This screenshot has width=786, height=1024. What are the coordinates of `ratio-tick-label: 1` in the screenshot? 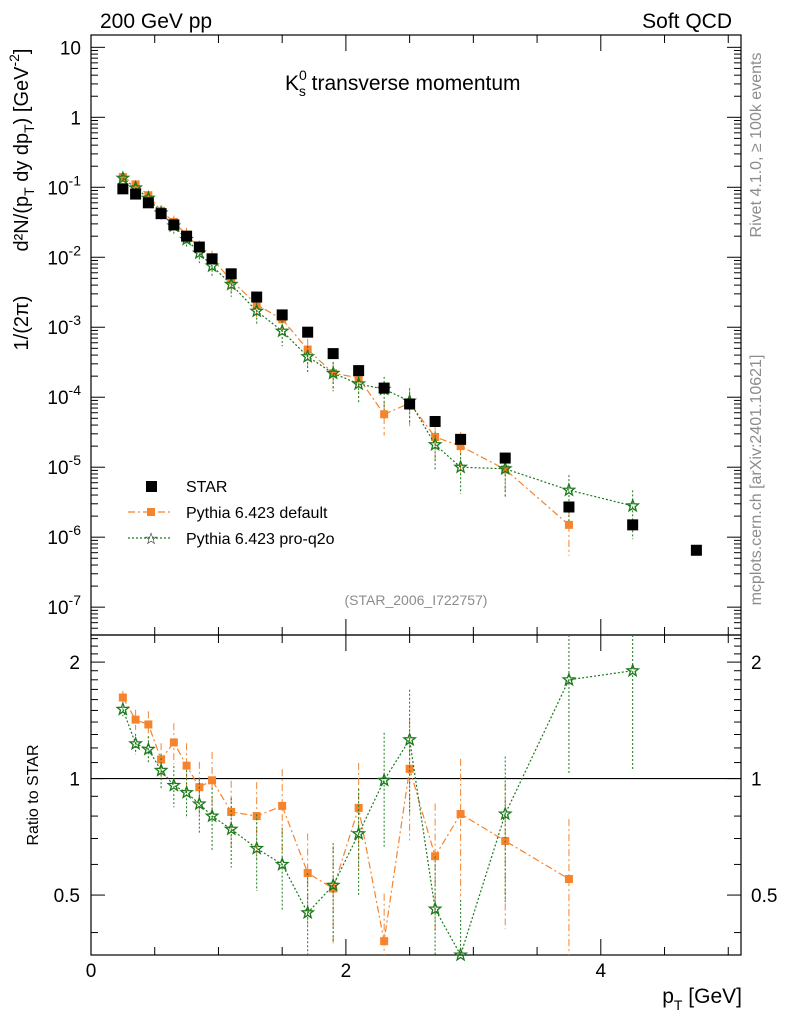 It's located at (74, 780).